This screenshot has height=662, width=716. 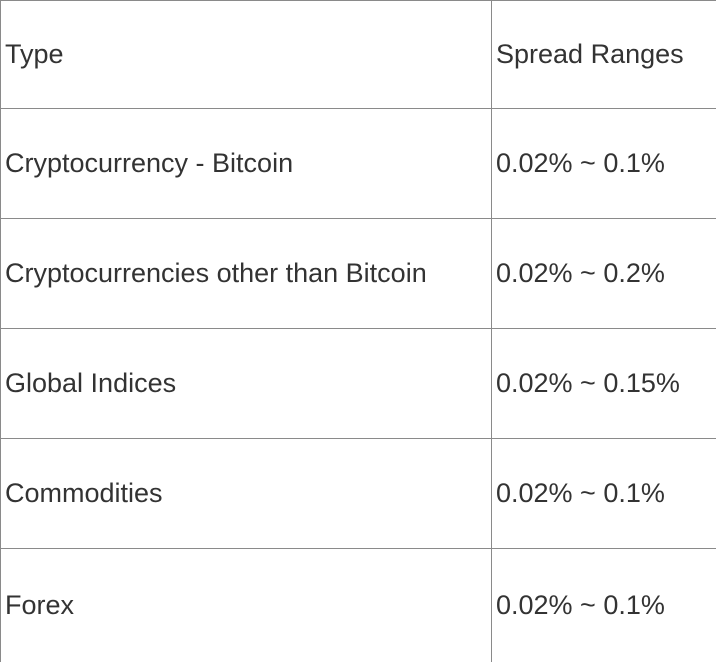 I want to click on type-cell: Cryptocurrency - Bitcoin, so click(x=246, y=163).